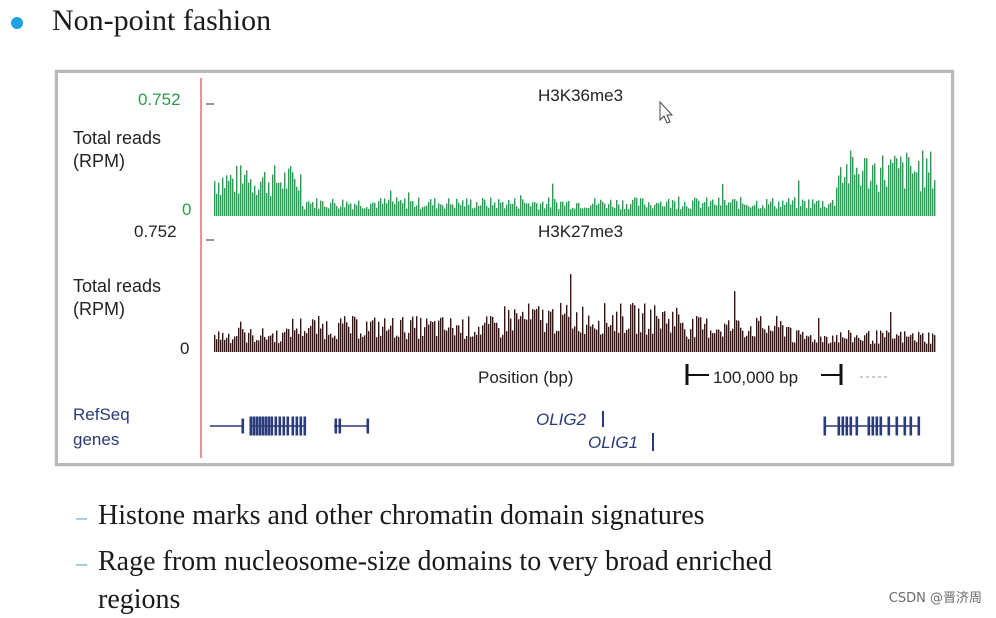  Describe the element at coordinates (99, 161) in the screenshot. I see `track1-ylabel-2: (RPM)` at that location.